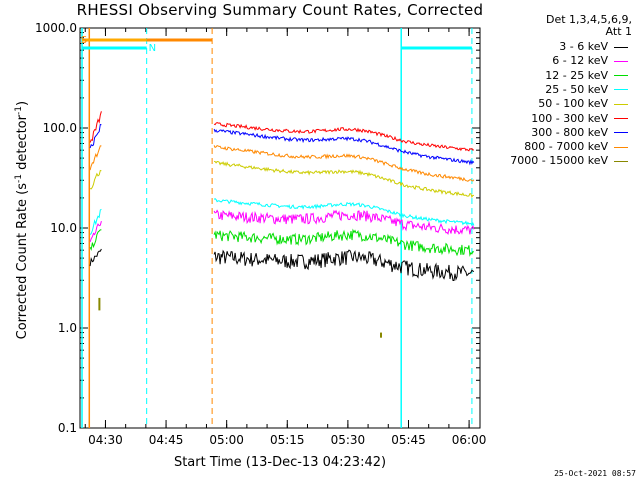 The width and height of the screenshot is (640, 480). Describe the element at coordinates (344, 265) in the screenshot. I see `series-trace-0-b` at that location.